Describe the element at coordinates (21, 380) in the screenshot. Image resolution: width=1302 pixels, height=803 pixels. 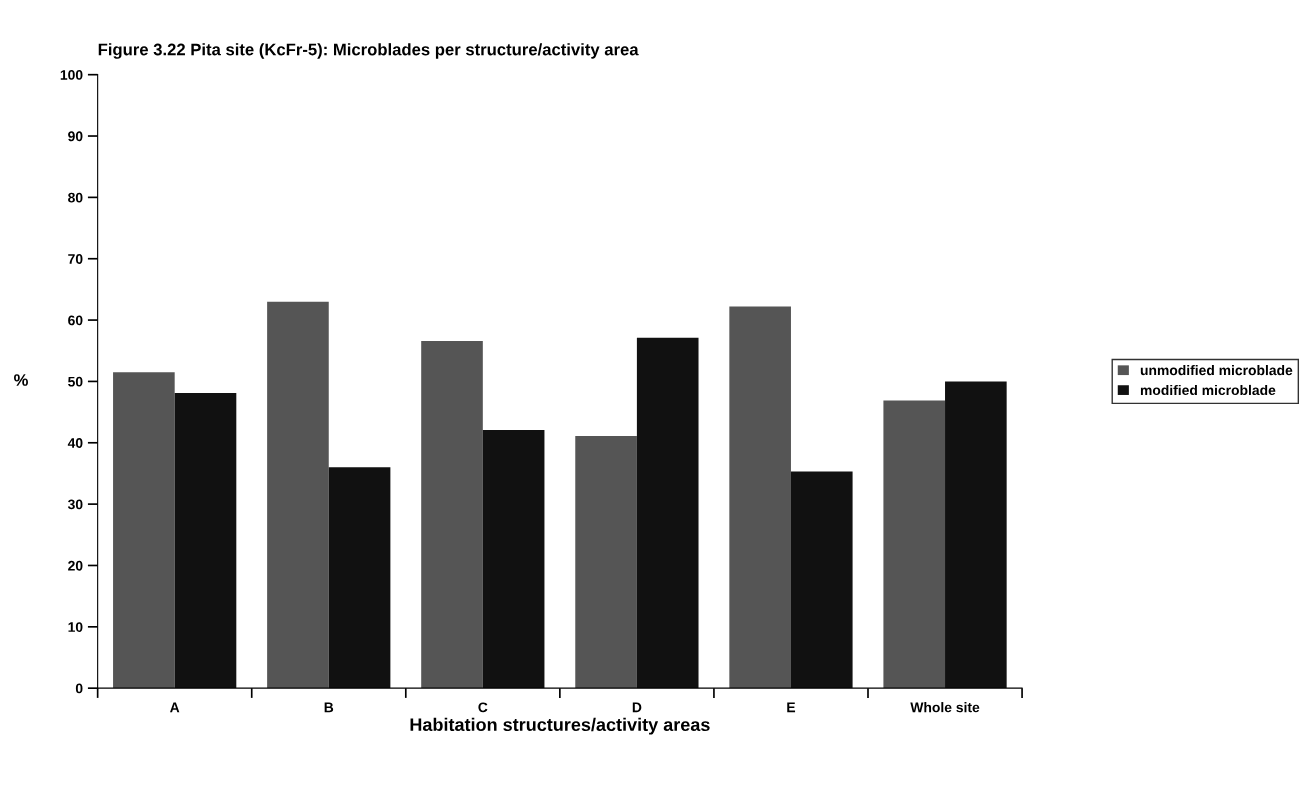
I see `y-axis-title: %` at that location.